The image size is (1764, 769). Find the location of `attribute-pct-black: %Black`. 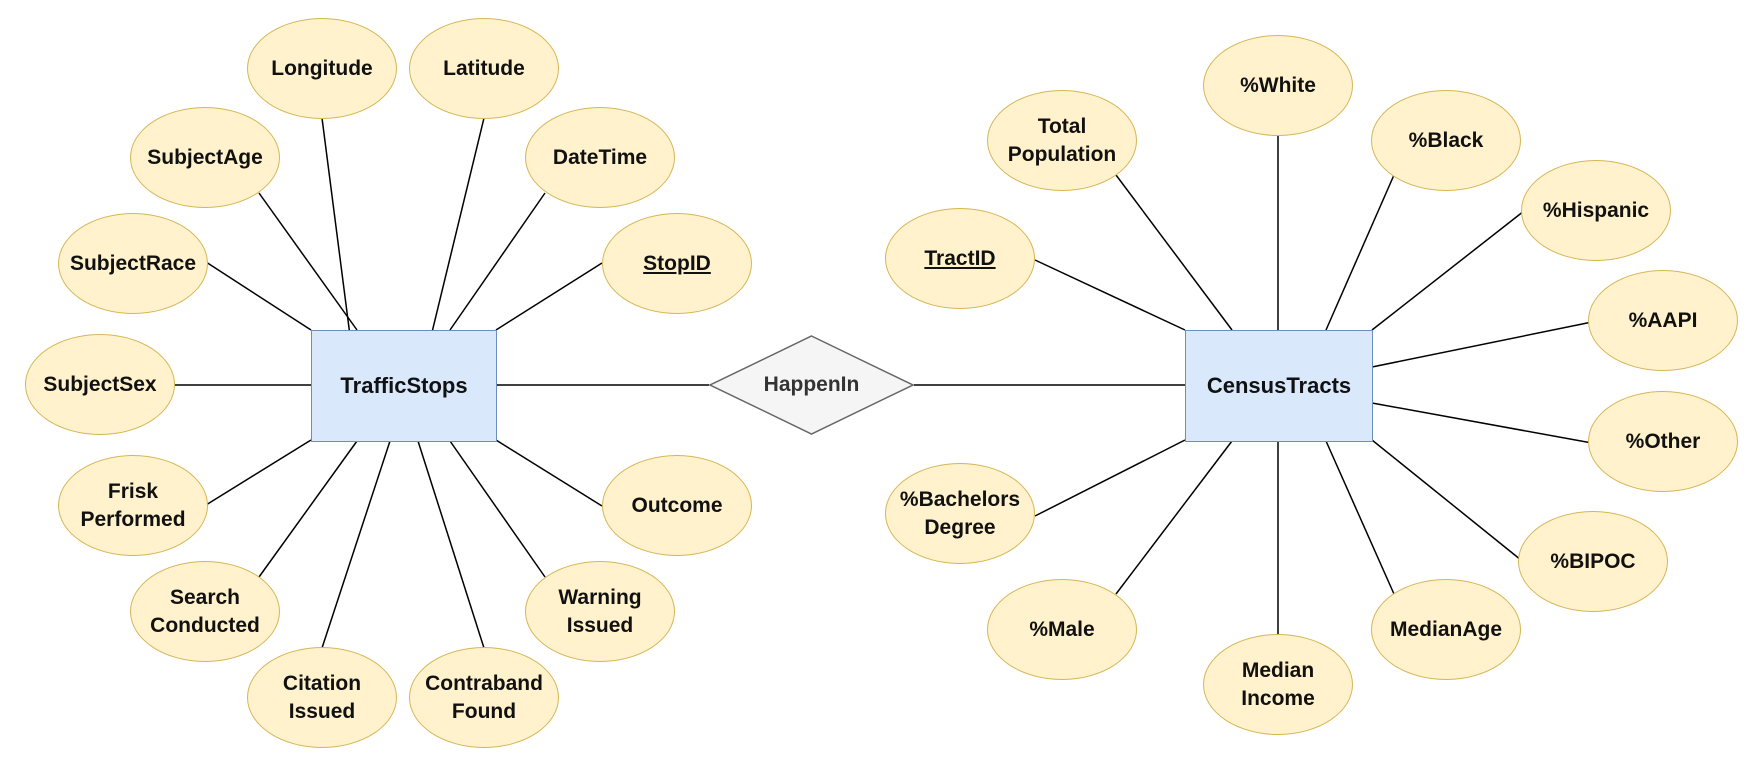

attribute-pct-black: %Black is located at coordinates (1446, 140).